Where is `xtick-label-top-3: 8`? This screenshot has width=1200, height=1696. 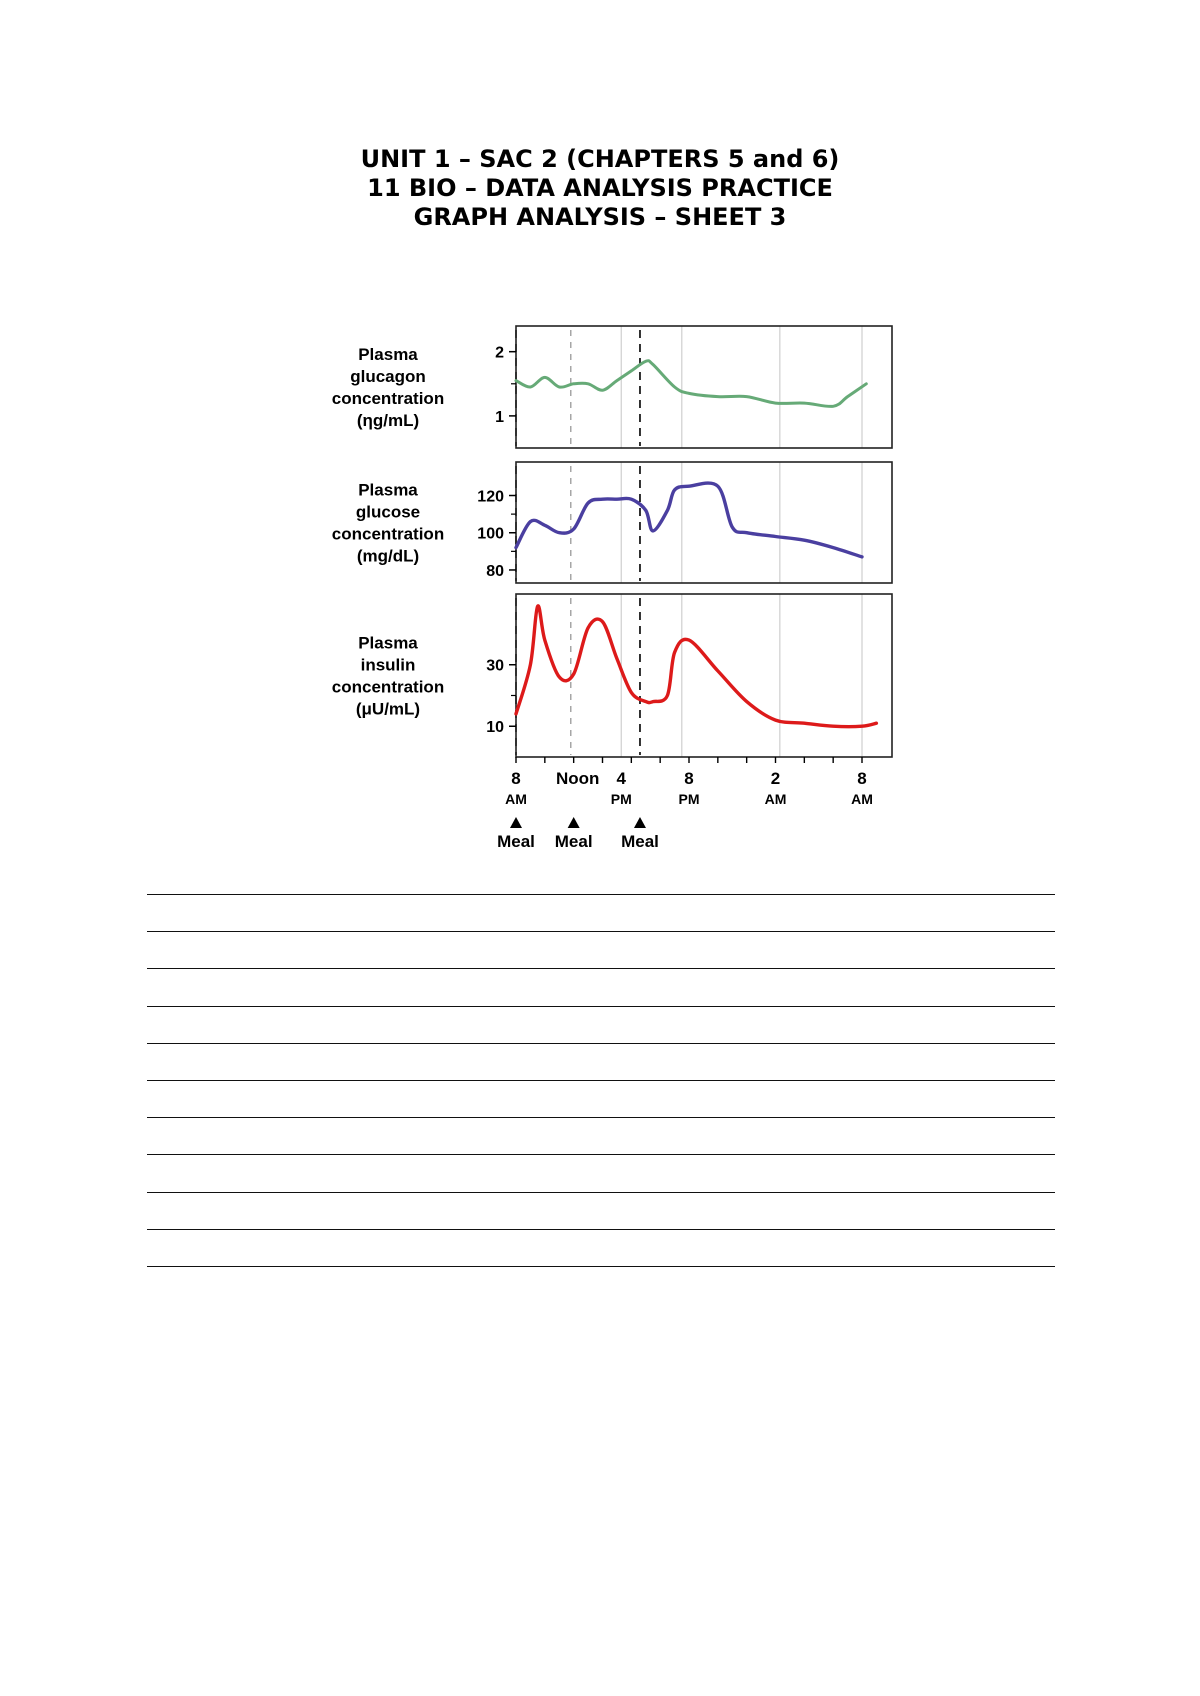
xtick-label-top-3: 8 is located at coordinates (688, 778).